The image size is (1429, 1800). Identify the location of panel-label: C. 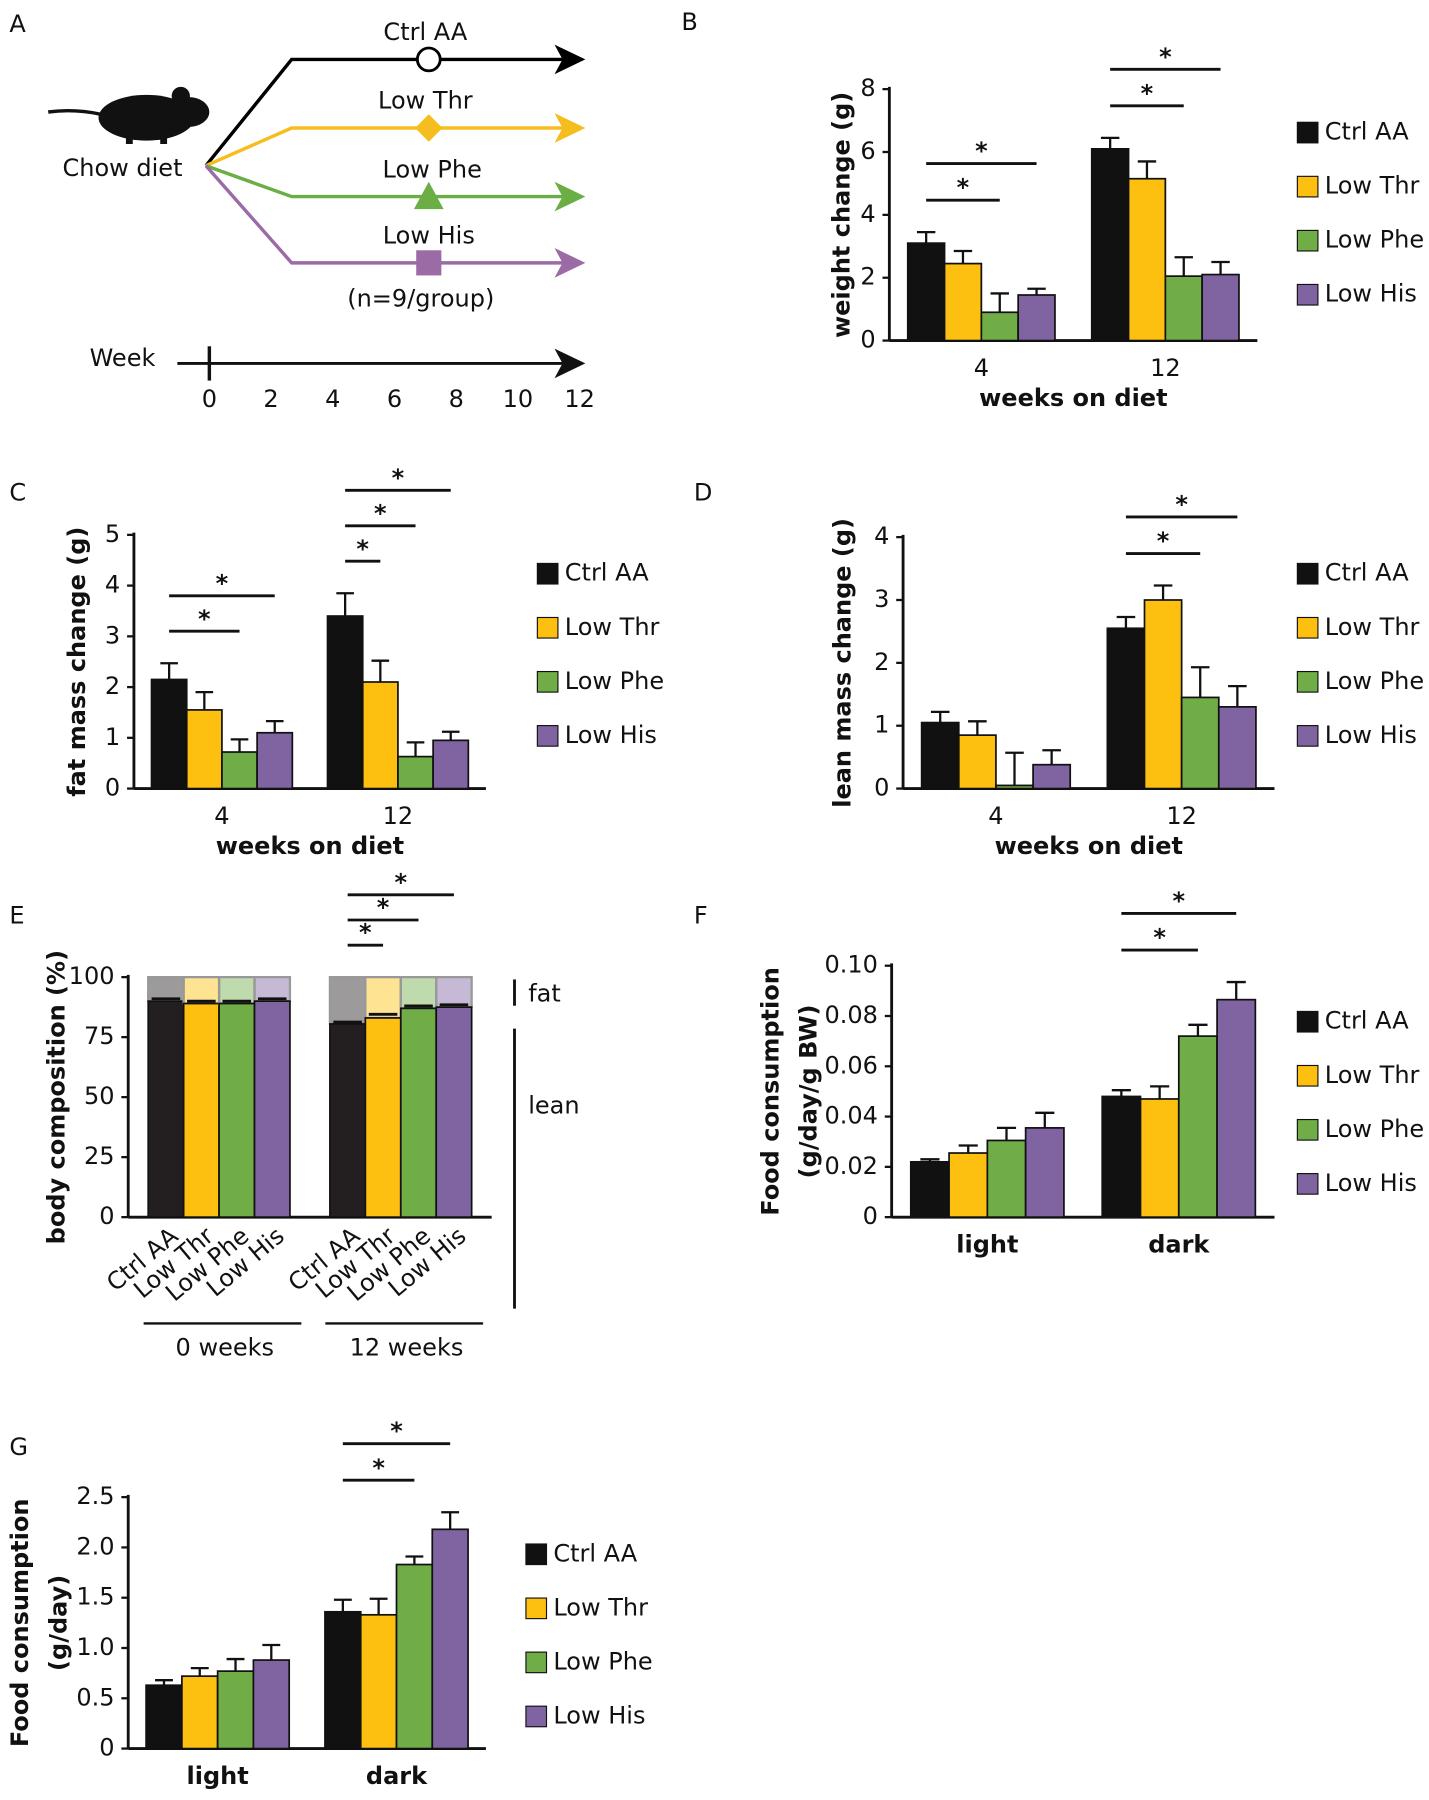
(17, 493).